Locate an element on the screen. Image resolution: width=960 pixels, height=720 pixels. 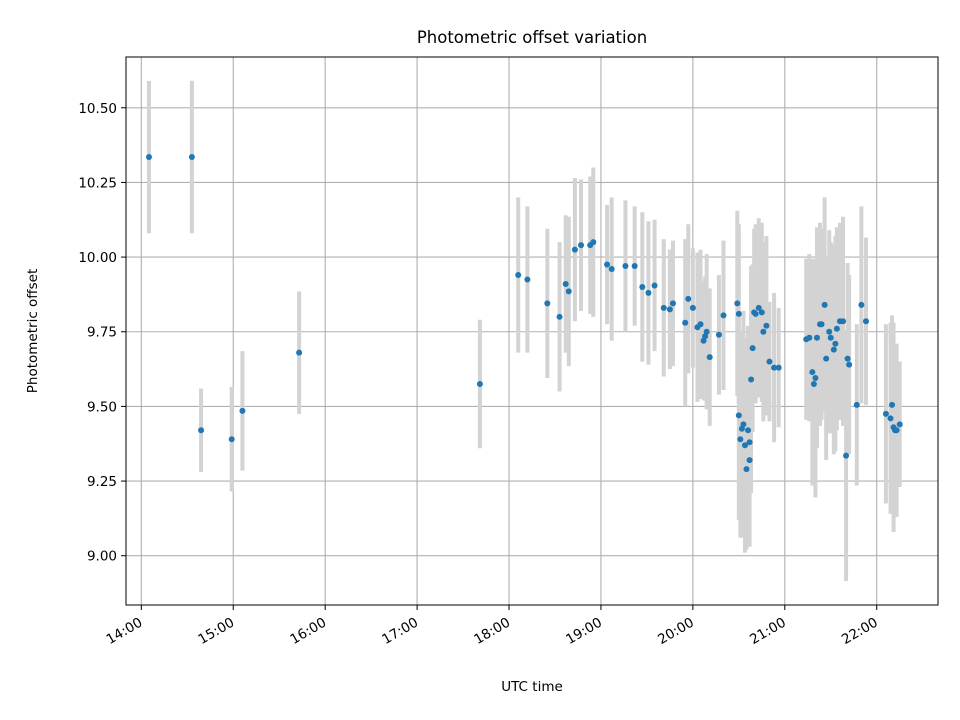
x-axis-label: UTC time is located at coordinates (532, 687).